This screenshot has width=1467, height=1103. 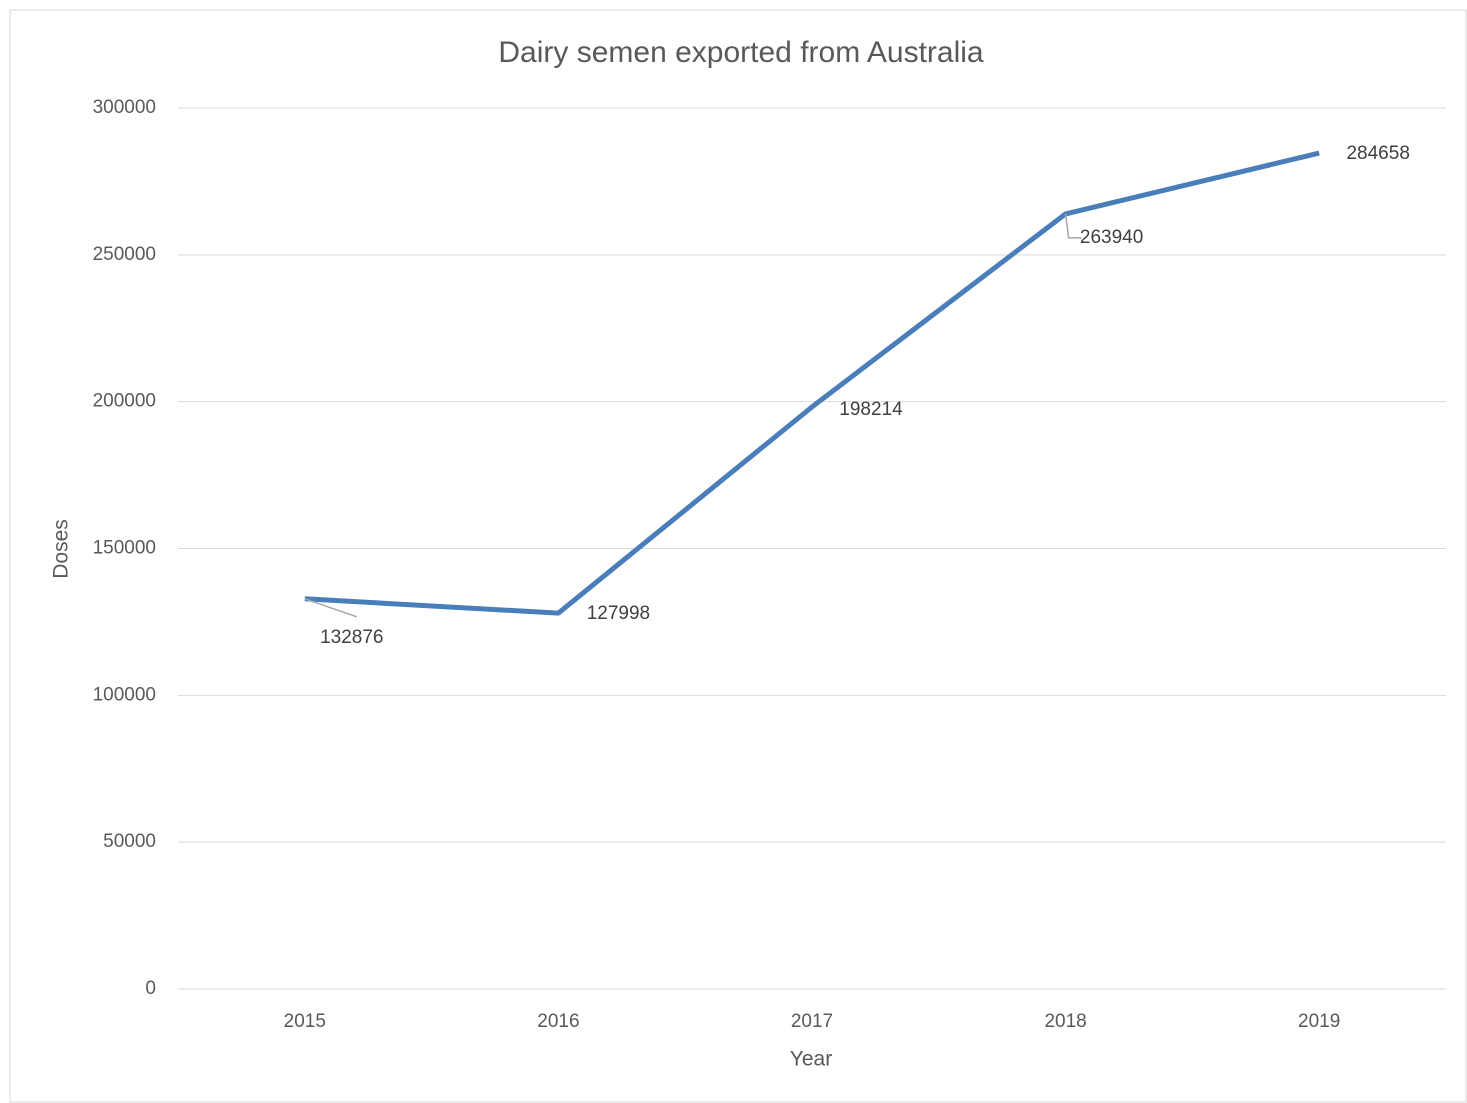 I want to click on x-tick-label: 2019, so click(x=1319, y=1021).